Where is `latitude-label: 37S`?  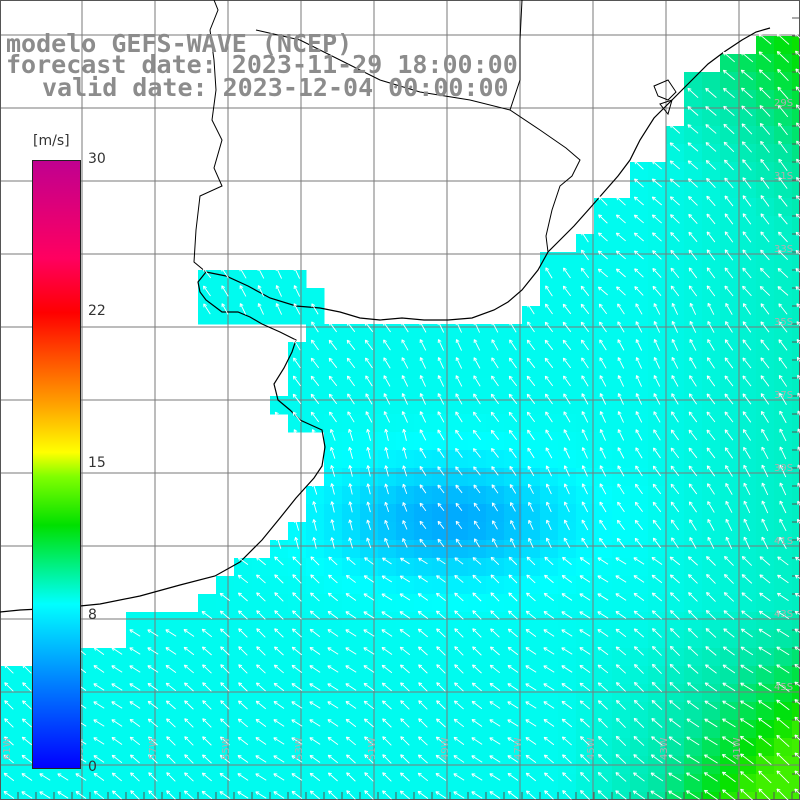 latitude-label: 37S is located at coordinates (783, 395).